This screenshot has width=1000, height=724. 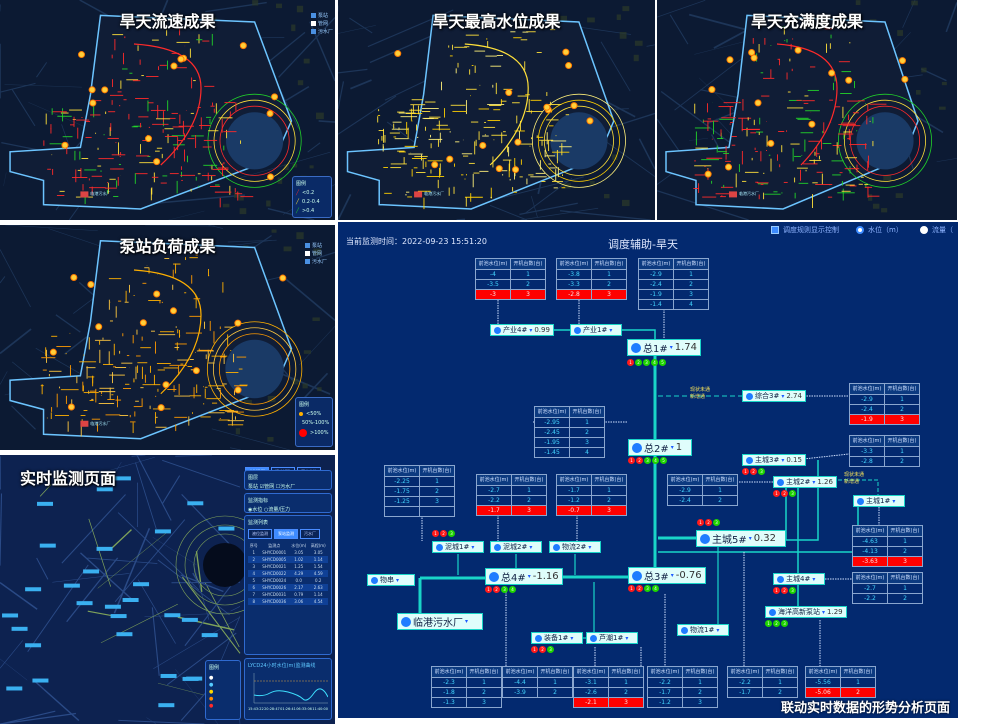 What do you see at coordinates (287, 566) in the screenshot?
I see `table-row: 3 SHYCD0021 1.25 1.54` at bounding box center [287, 566].